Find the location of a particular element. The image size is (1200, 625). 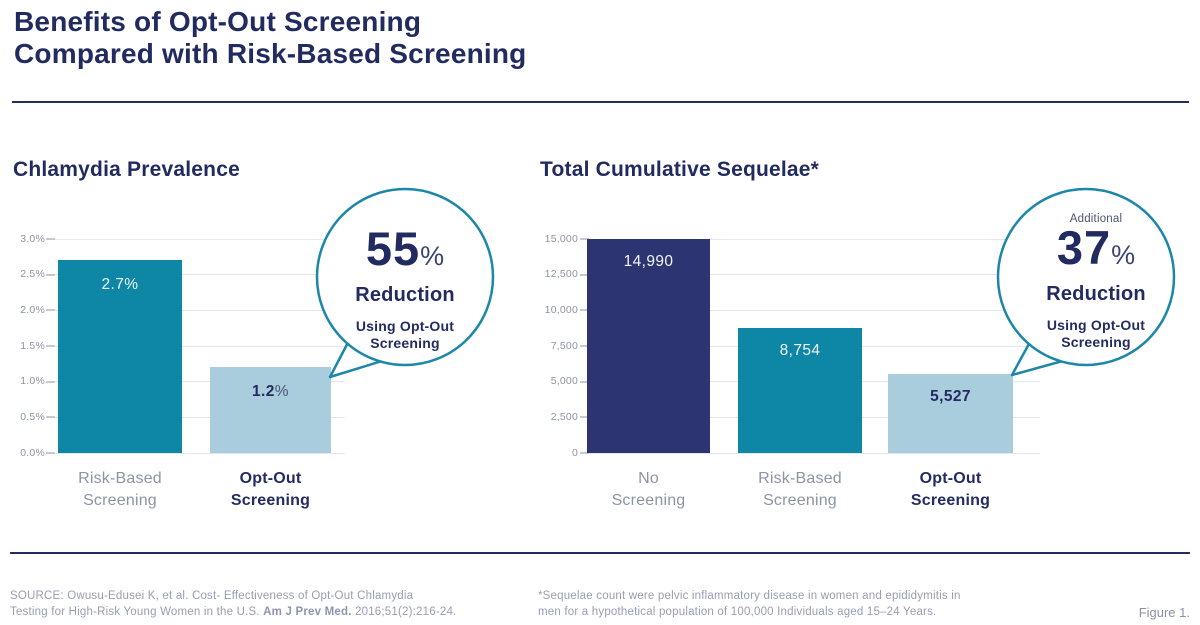

bar-value: 5,527 is located at coordinates (950, 397).